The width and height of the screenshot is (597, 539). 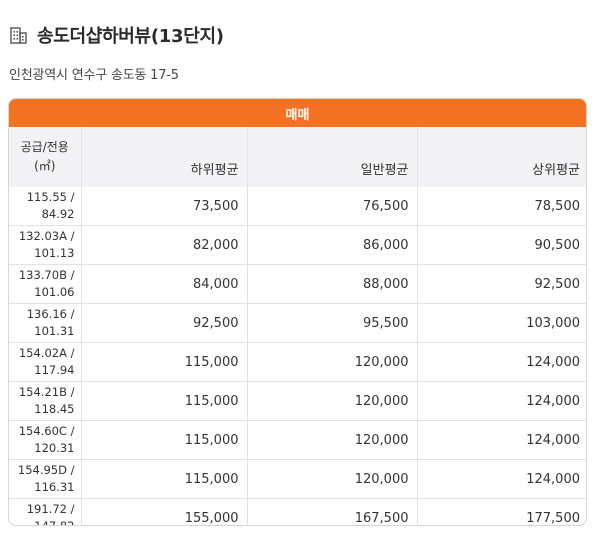 What do you see at coordinates (45, 206) in the screenshot?
I see `area-cell: 115.55 / 84.92` at bounding box center [45, 206].